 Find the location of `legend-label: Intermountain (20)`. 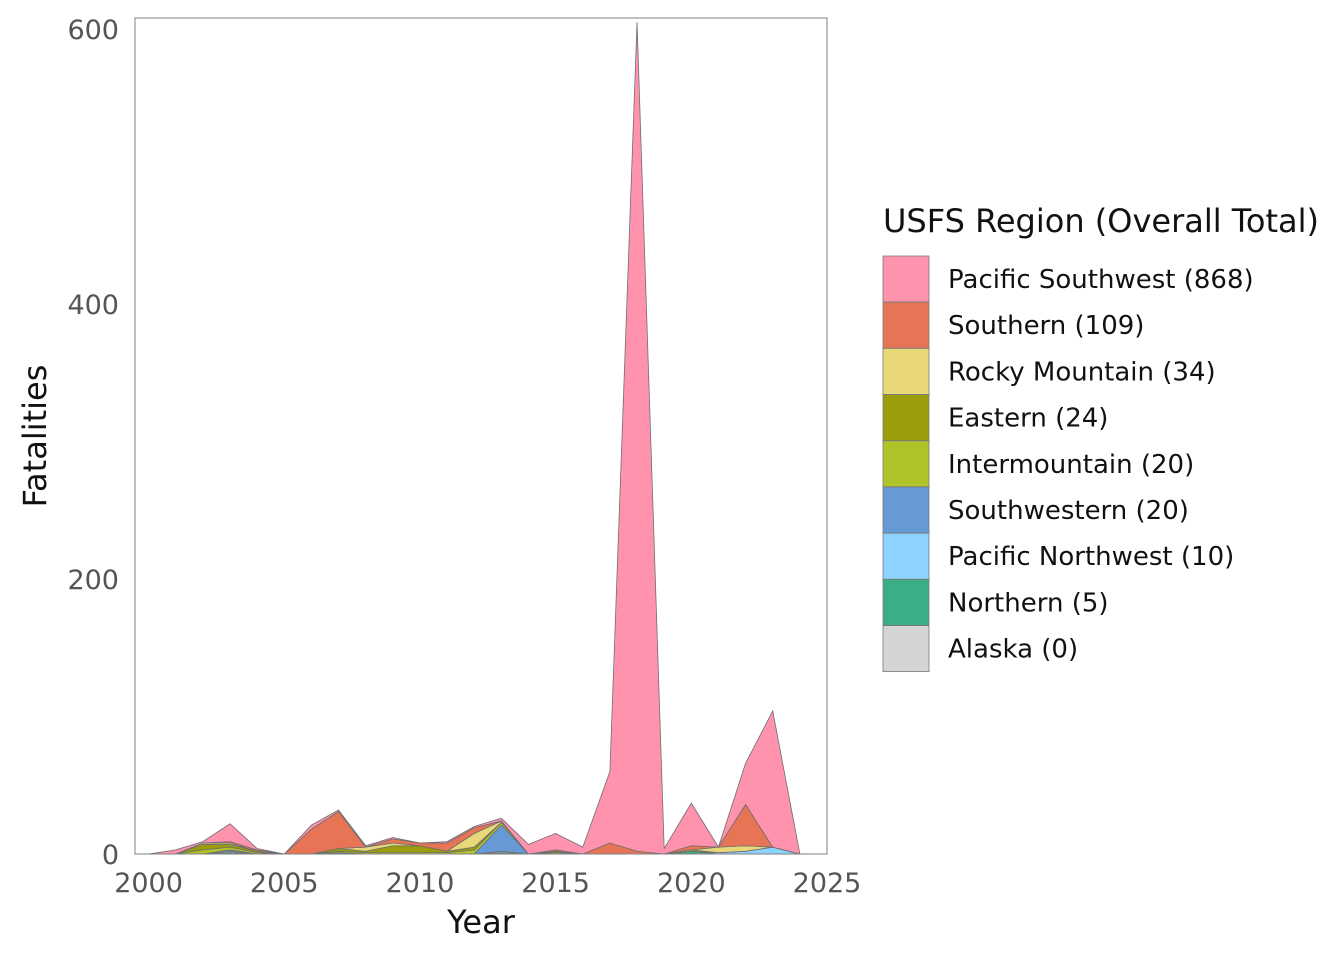

legend-label: Intermountain (20) is located at coordinates (1071, 465).